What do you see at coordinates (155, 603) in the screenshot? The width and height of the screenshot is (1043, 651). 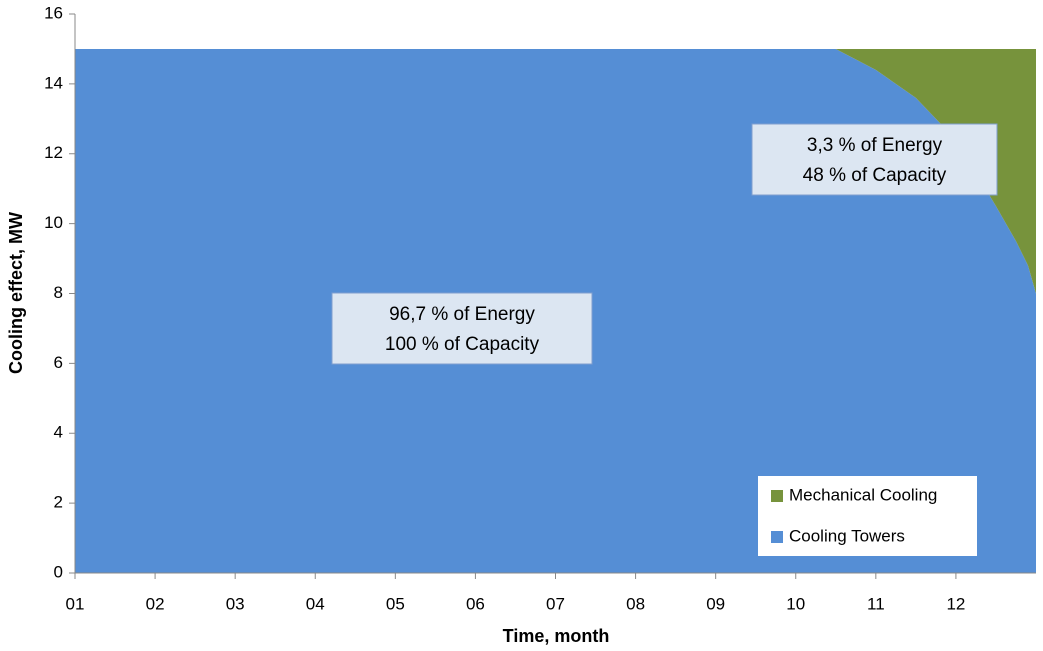 I see `x-tick-label: 02` at bounding box center [155, 603].